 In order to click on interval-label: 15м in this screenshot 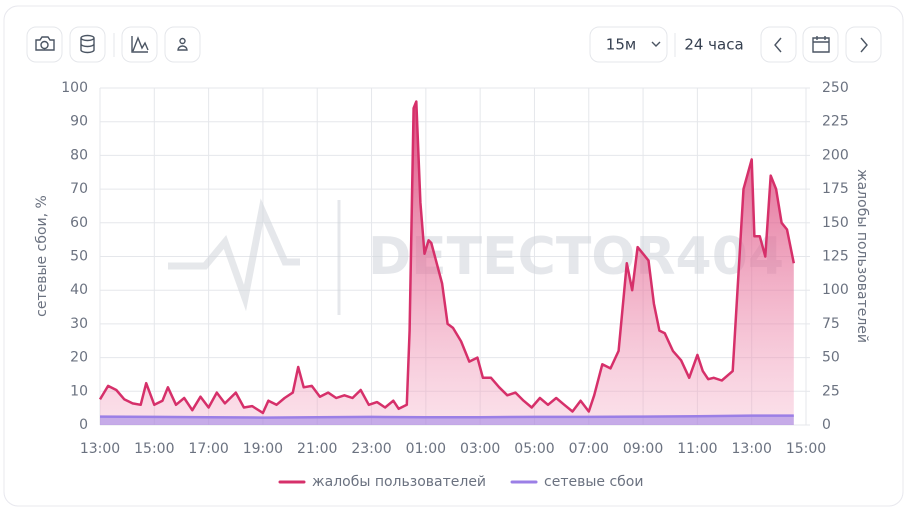, I will do `click(621, 45)`.